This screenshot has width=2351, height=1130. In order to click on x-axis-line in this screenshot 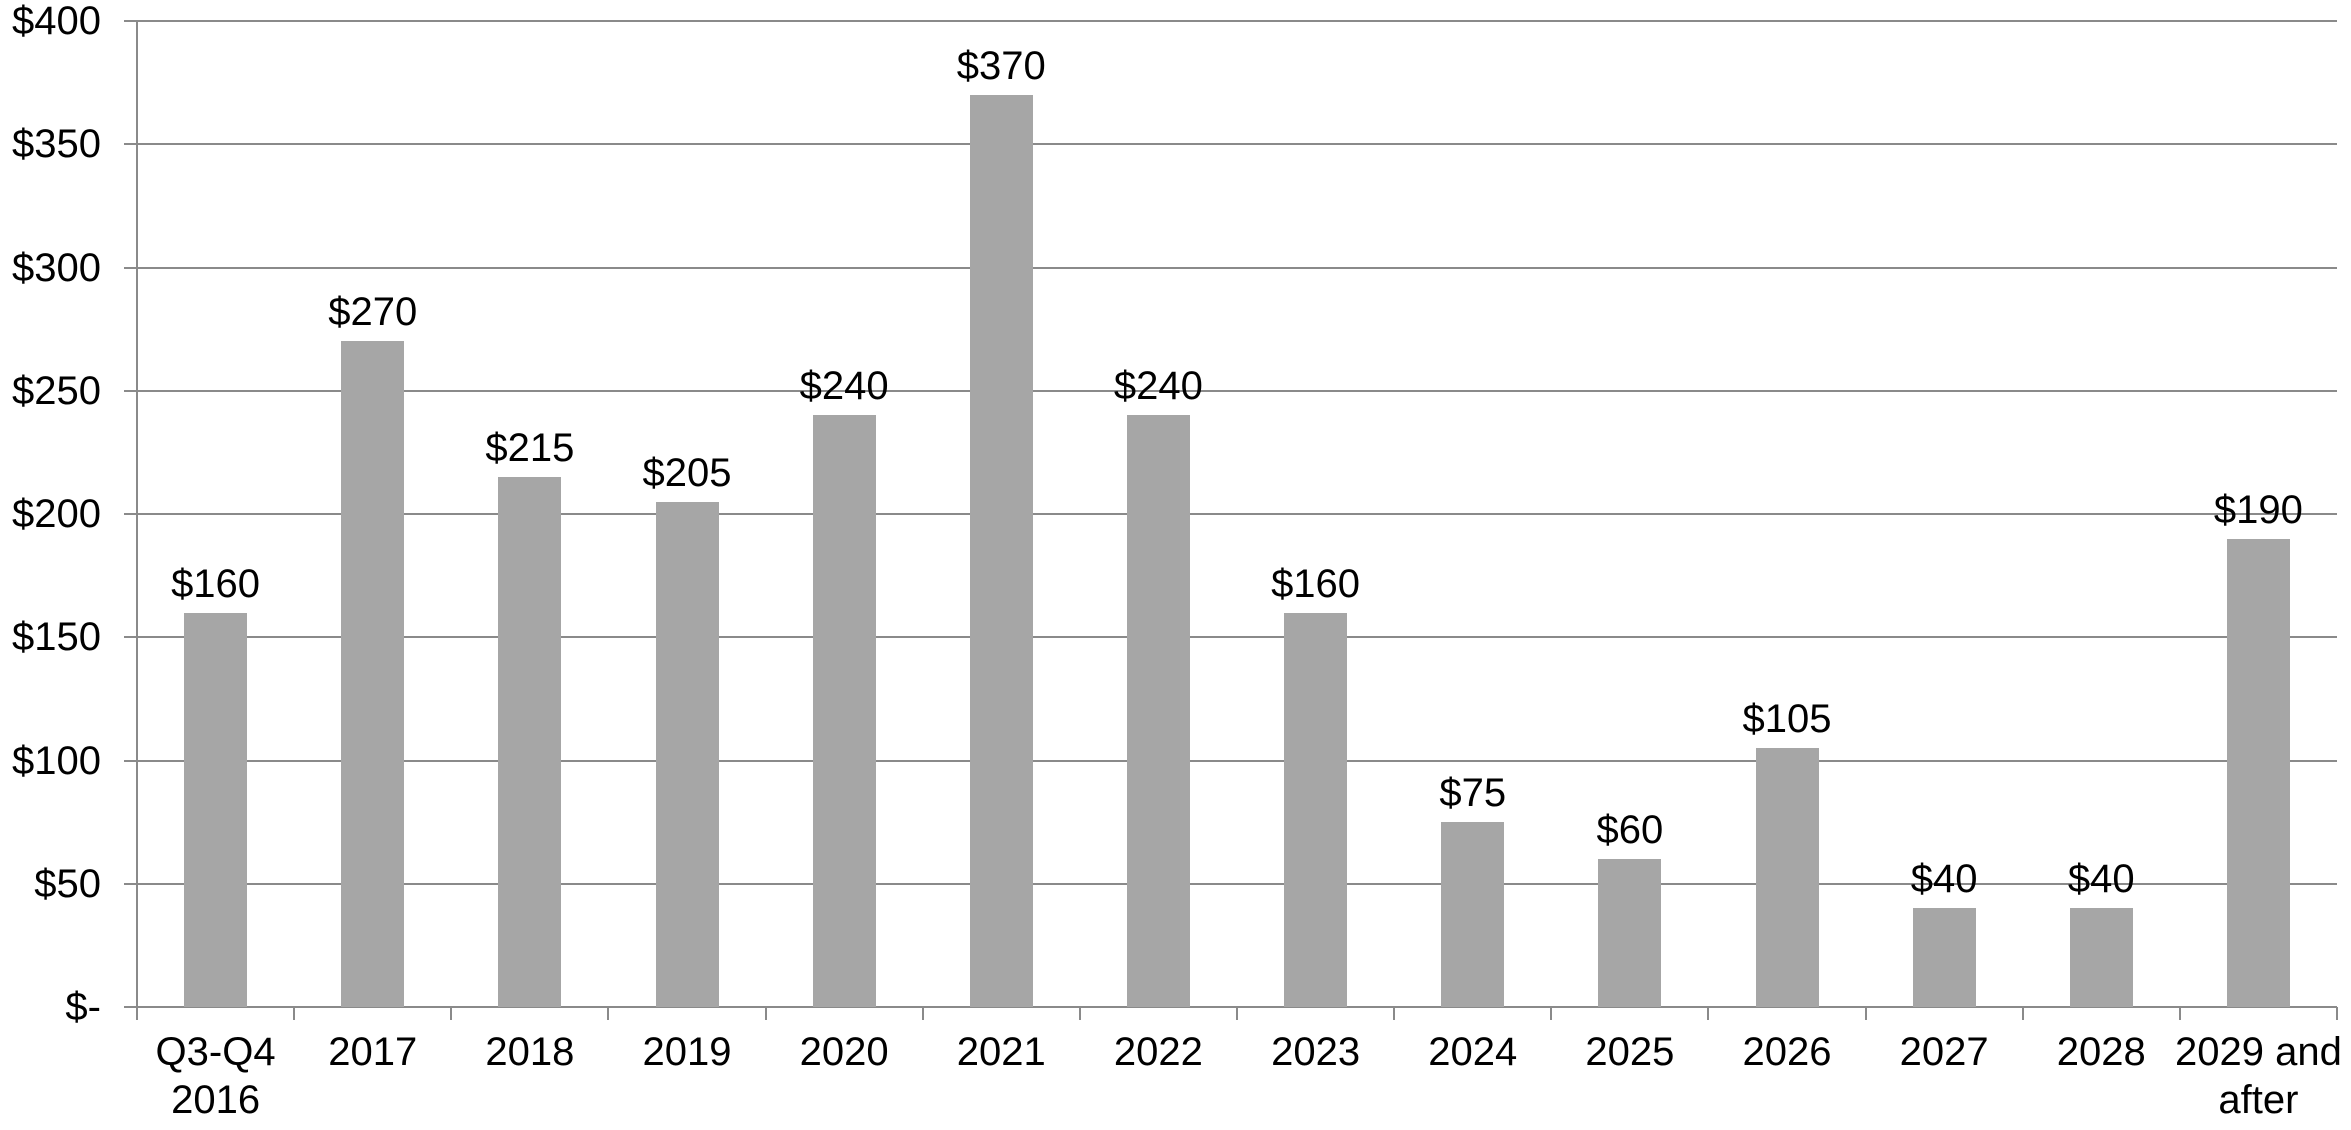, I will do `click(1230, 1007)`.